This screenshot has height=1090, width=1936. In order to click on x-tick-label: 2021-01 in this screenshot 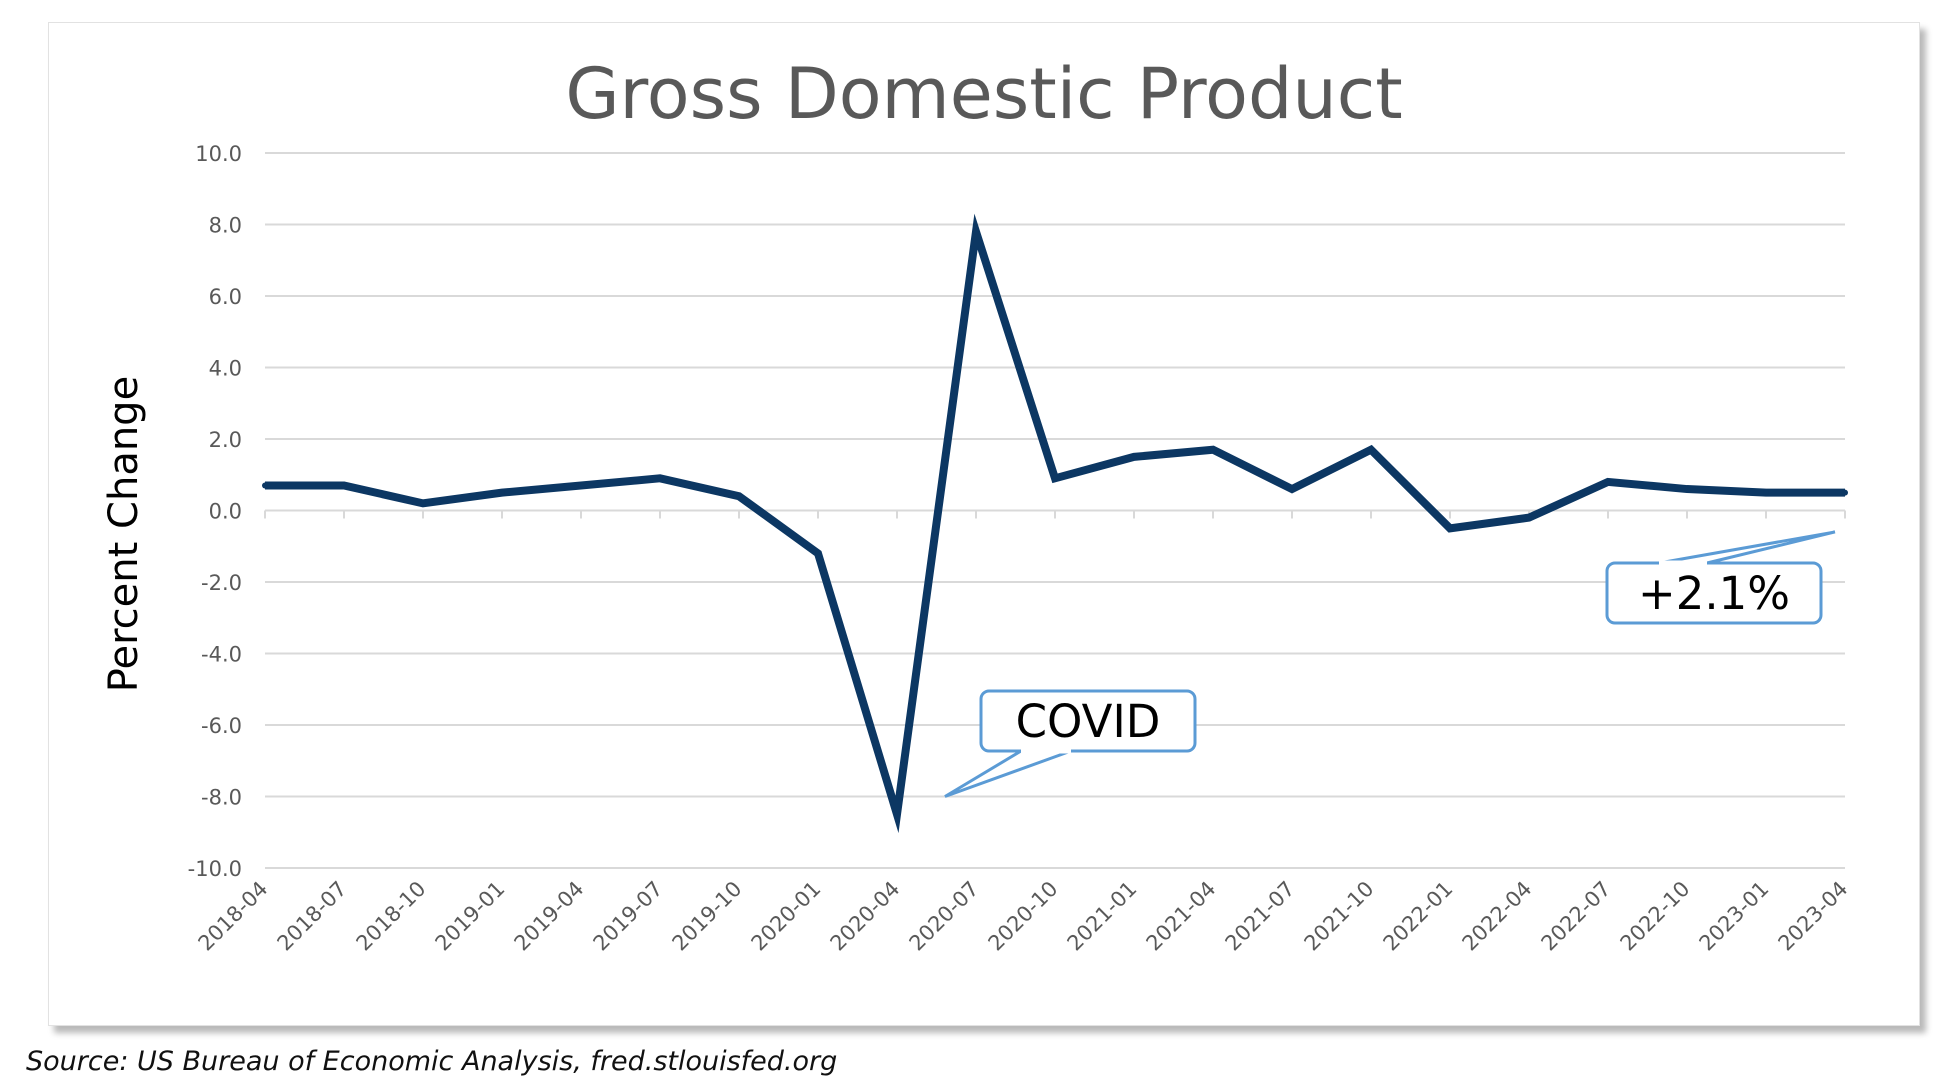, I will do `click(1102, 916)`.